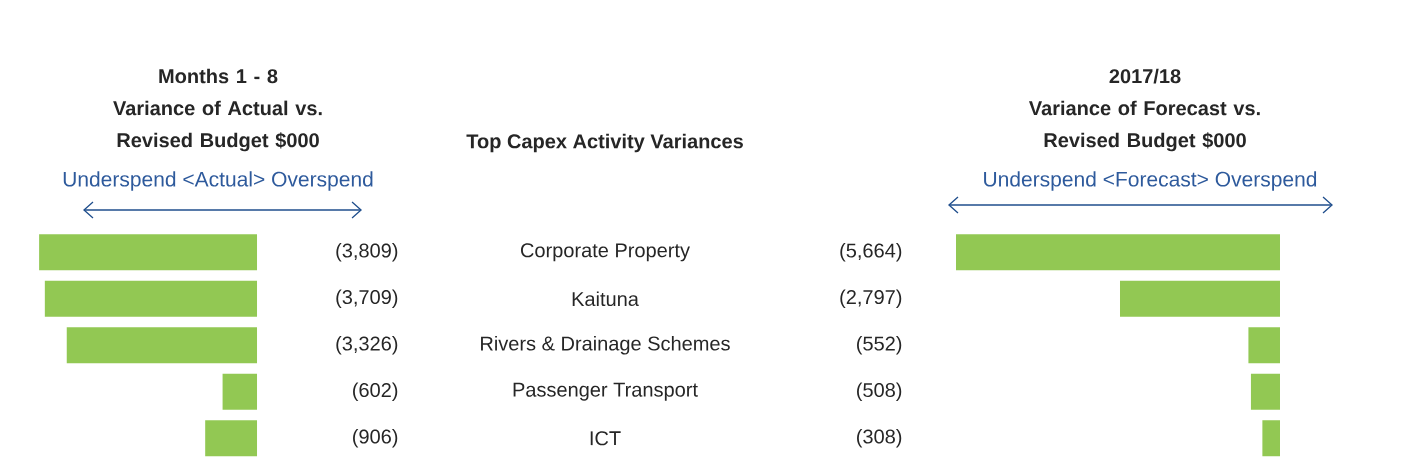 The width and height of the screenshot is (1411, 463). I want to click on y-tick-label: Corporate Property, so click(605, 252).